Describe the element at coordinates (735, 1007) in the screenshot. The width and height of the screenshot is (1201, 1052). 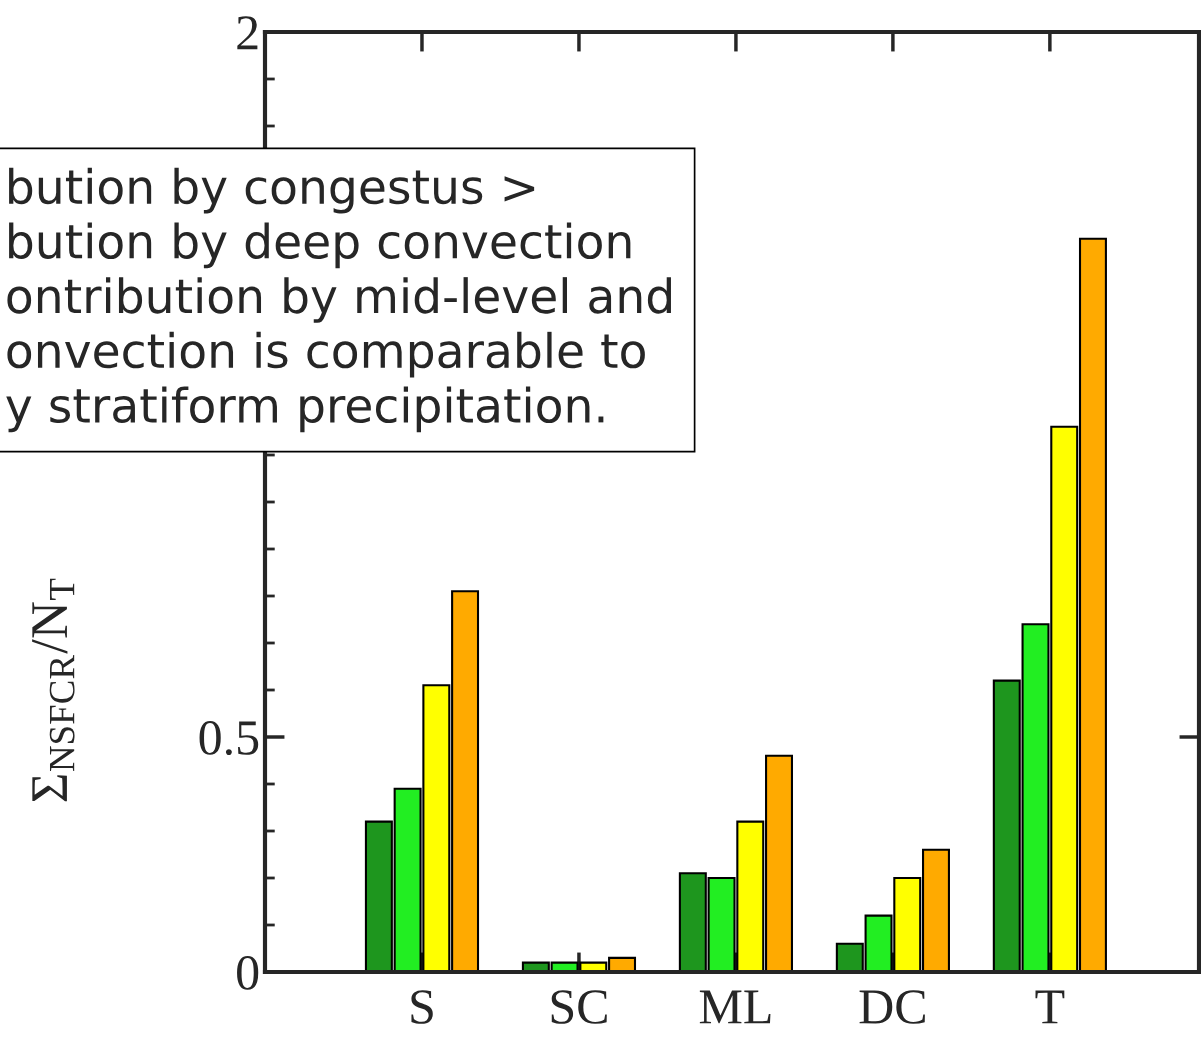
I see `x-tick-label: ML` at that location.